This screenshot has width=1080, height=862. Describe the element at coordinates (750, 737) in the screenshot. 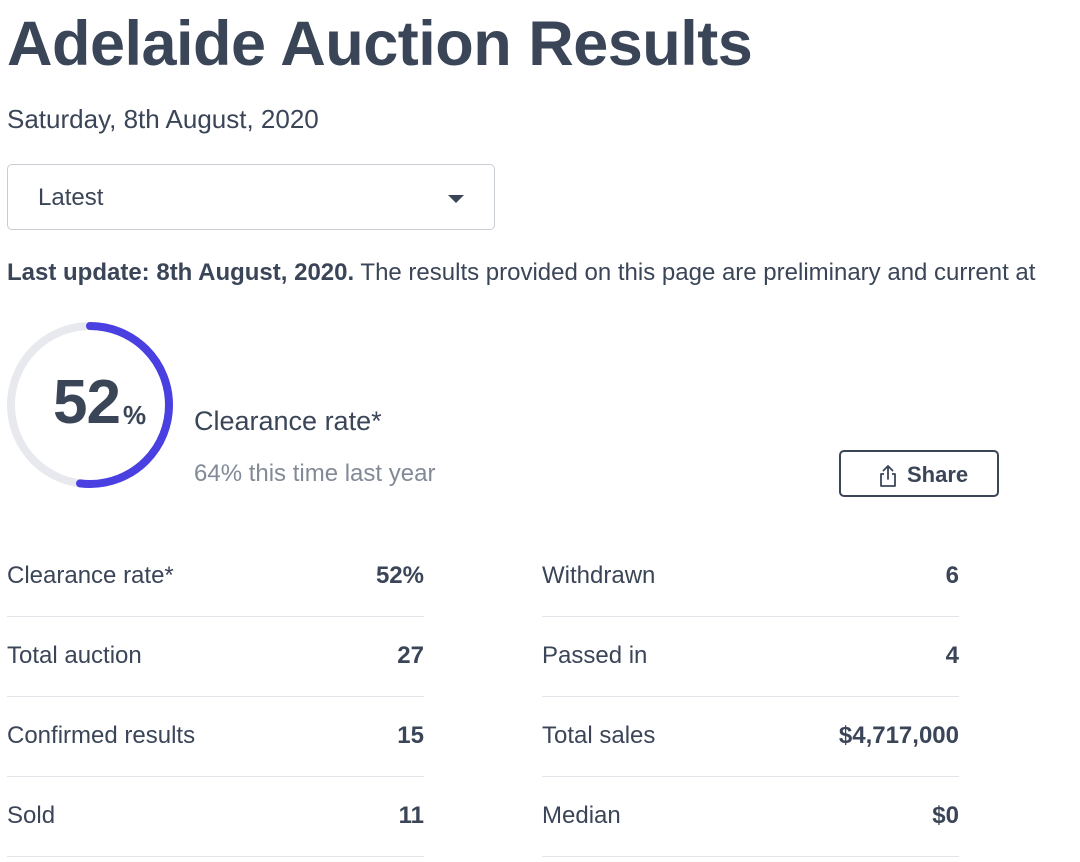

I see `stat-row-total-sales: Total sales $4,717,000` at that location.